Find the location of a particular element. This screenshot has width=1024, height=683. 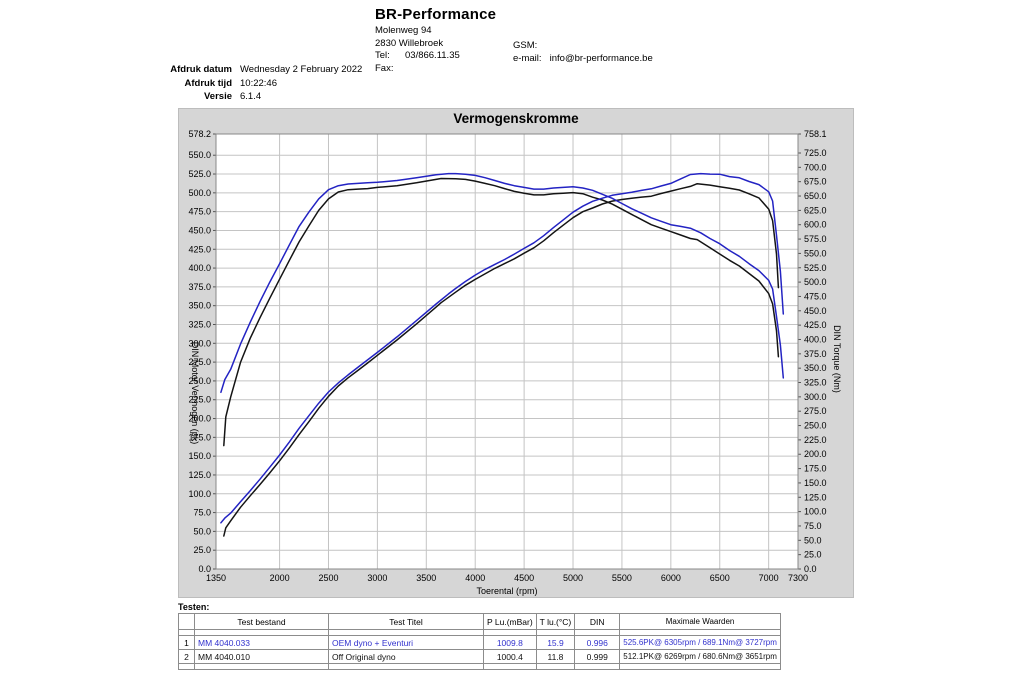

print-time-row: Afdruk tijd 10:22:46 is located at coordinates (251, 83).